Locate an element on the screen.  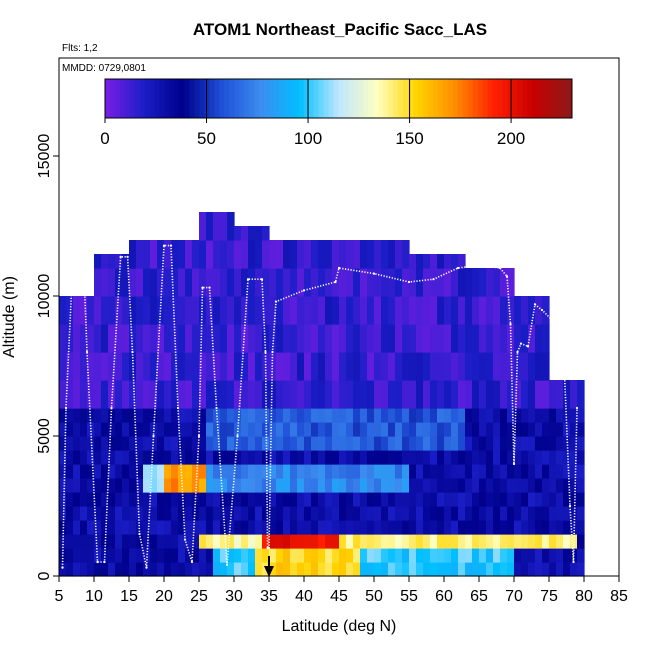
y-tick-label: 0 is located at coordinates (44, 575).